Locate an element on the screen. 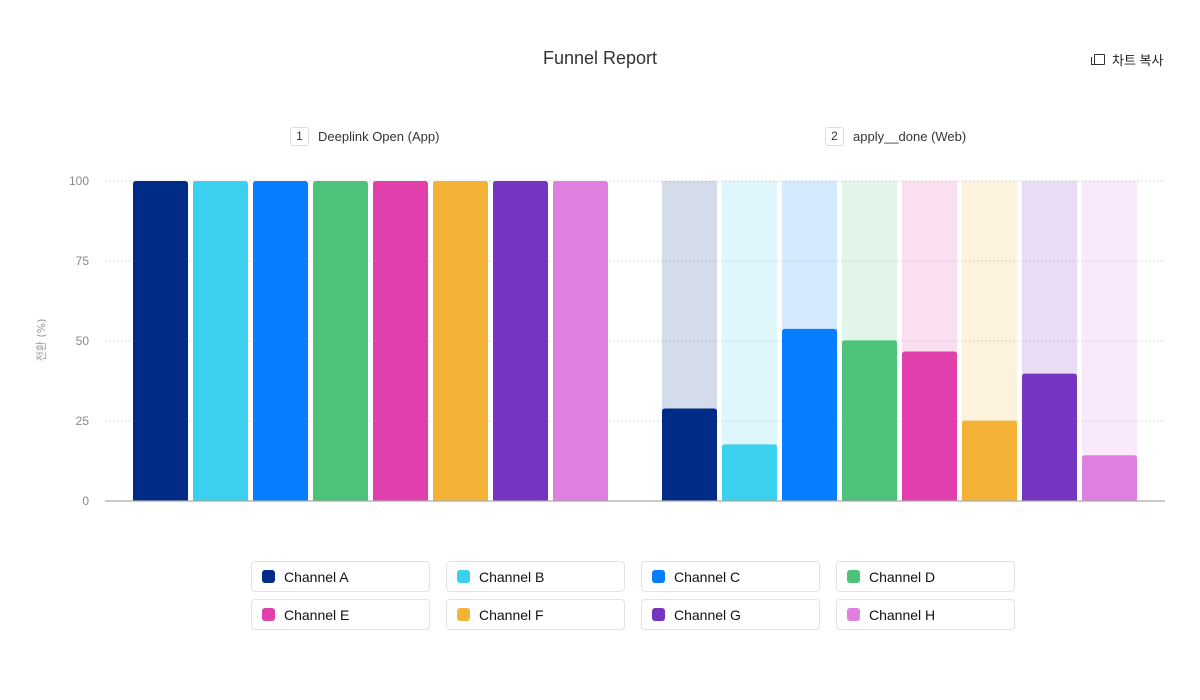 This screenshot has width=1200, height=700. step-label-1: 1 Deeplink Open (App) is located at coordinates (364, 136).